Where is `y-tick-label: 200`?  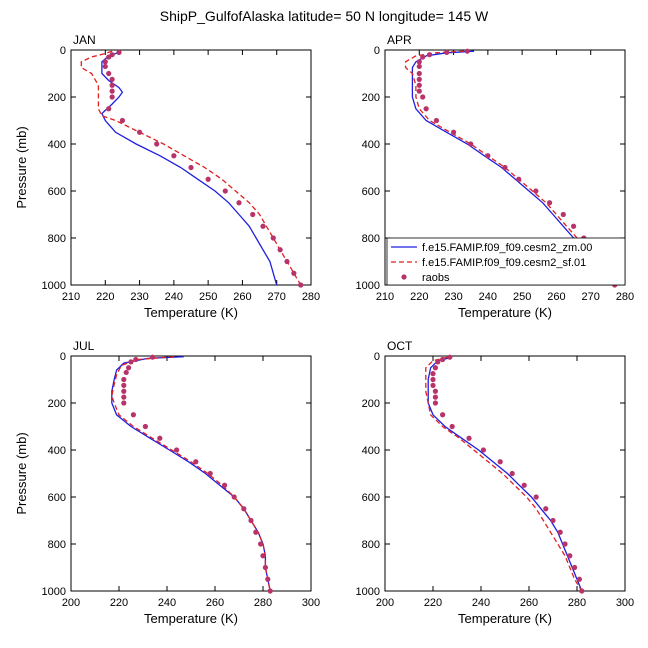 y-tick-label: 200 is located at coordinates (371, 404).